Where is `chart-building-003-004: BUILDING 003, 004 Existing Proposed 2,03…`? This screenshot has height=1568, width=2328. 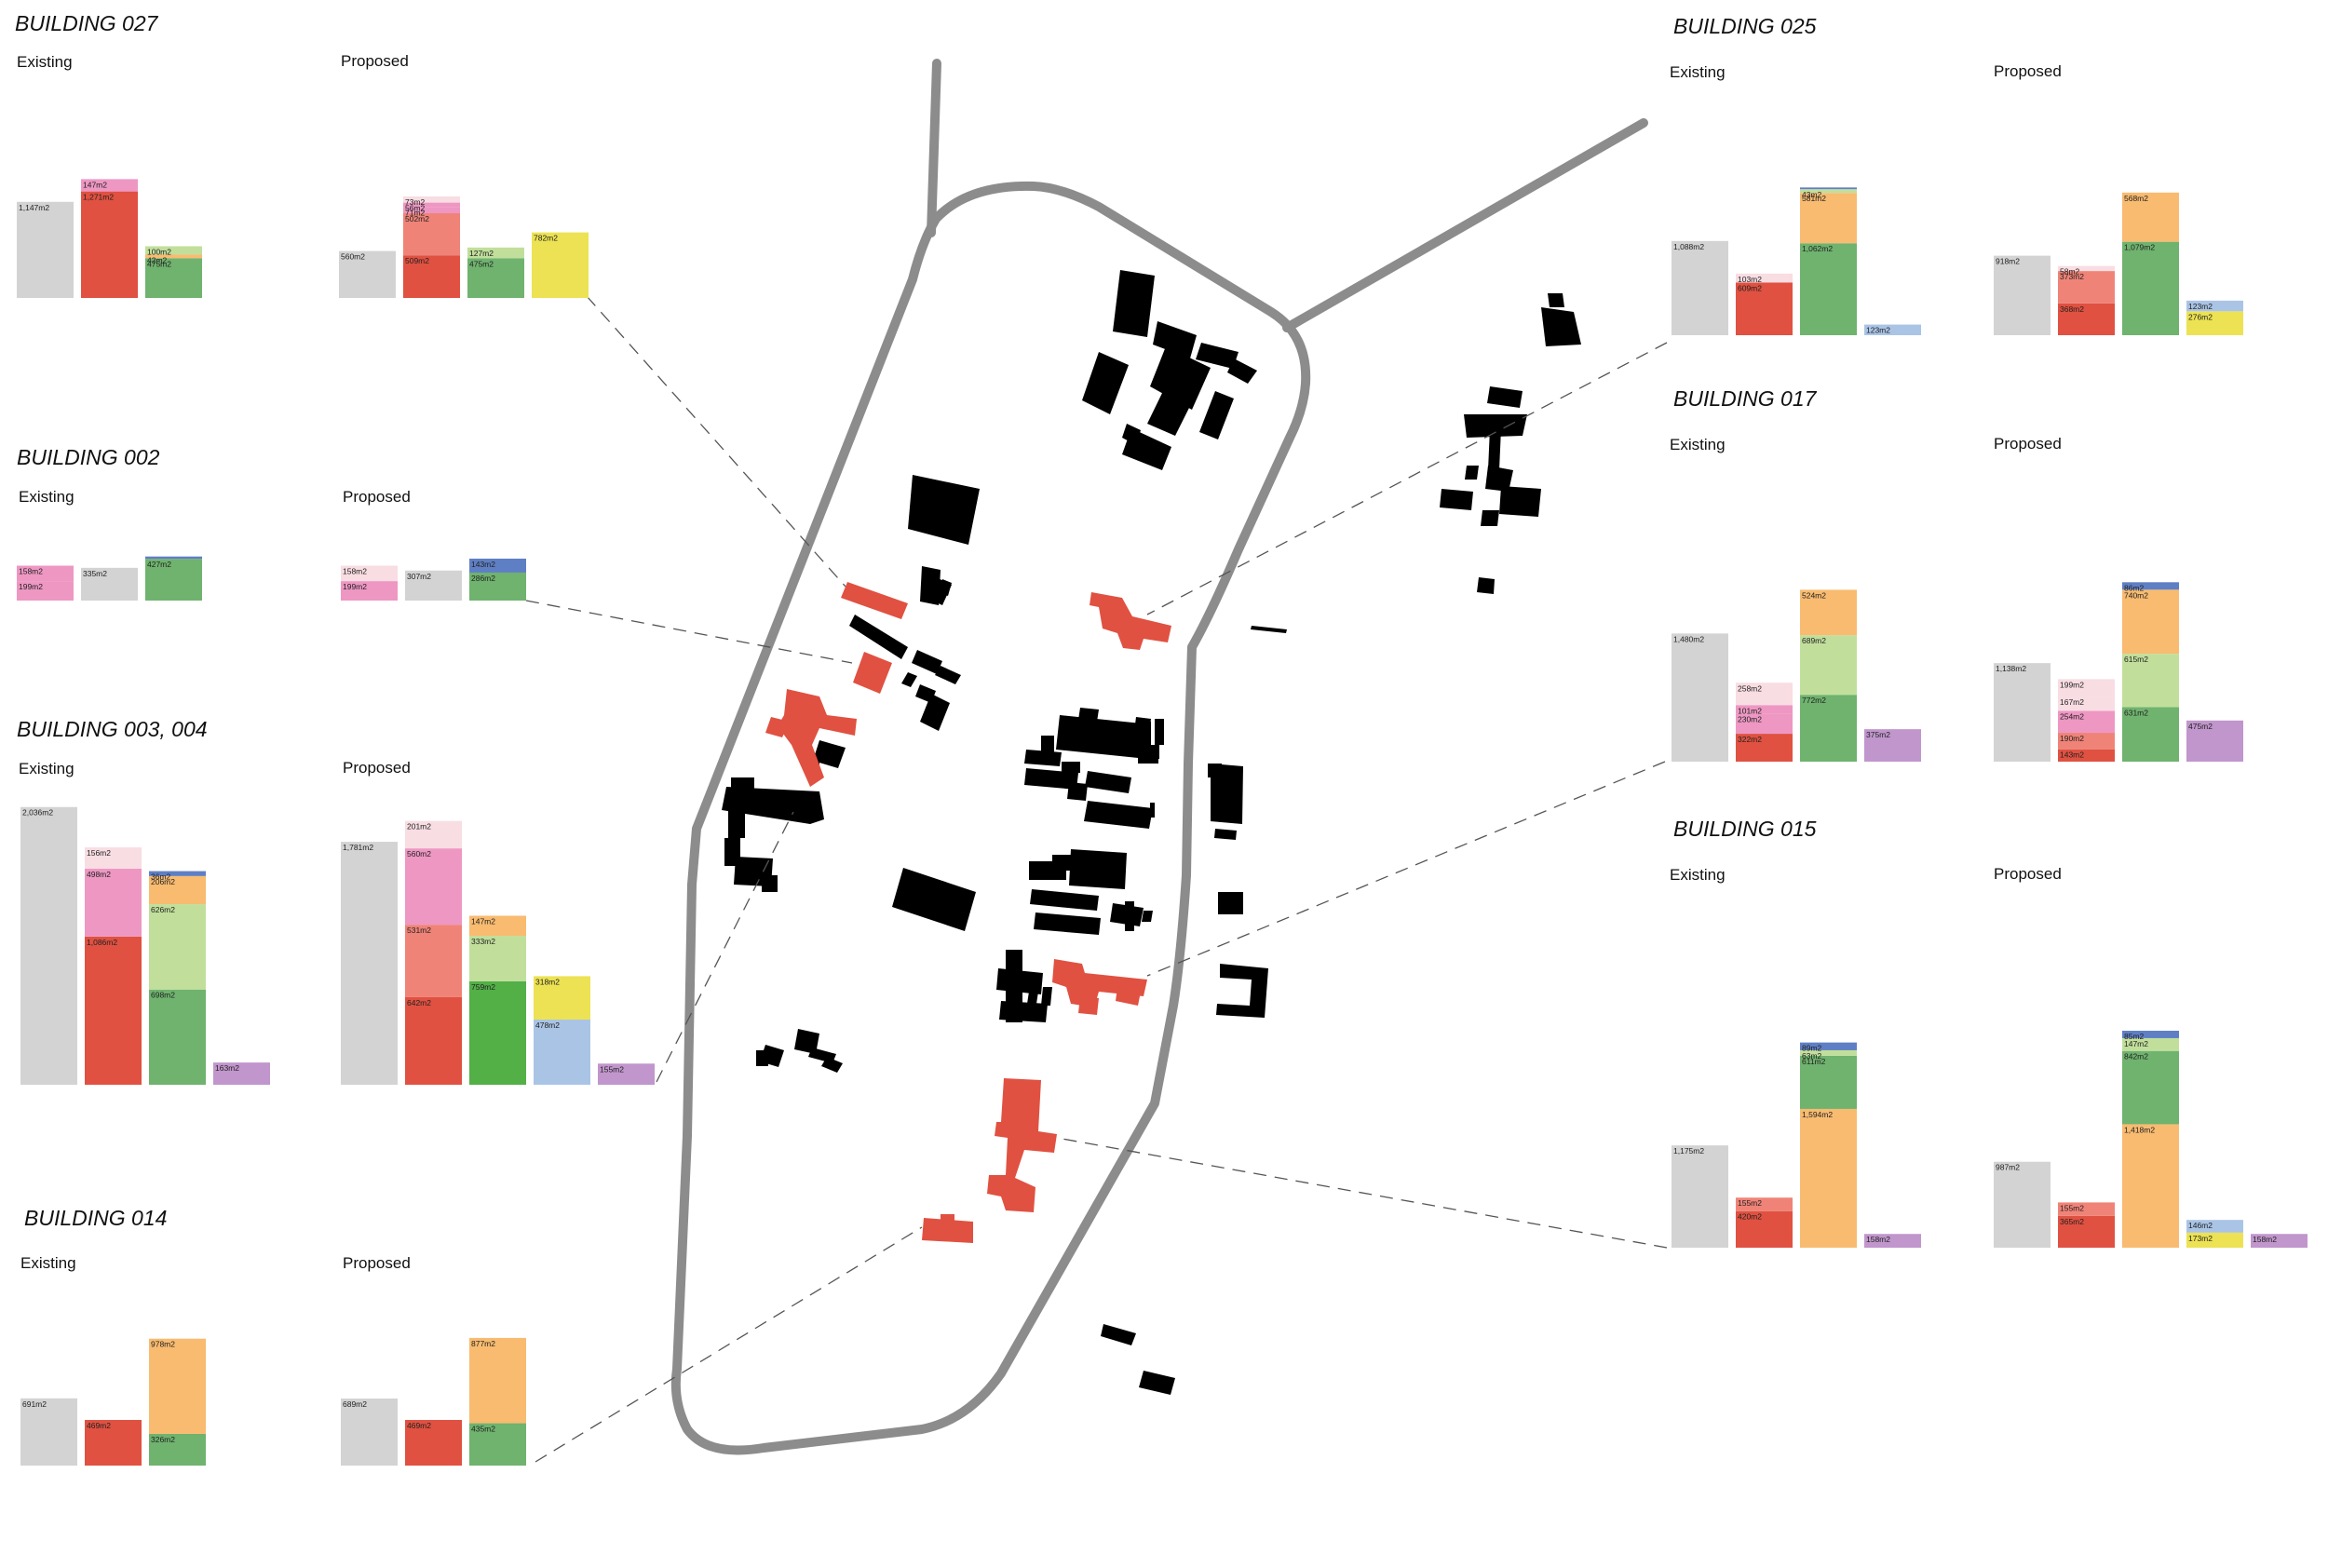
chart-building-003-004: BUILDING 003, 004 Existing Proposed 2,03… is located at coordinates (336, 901).